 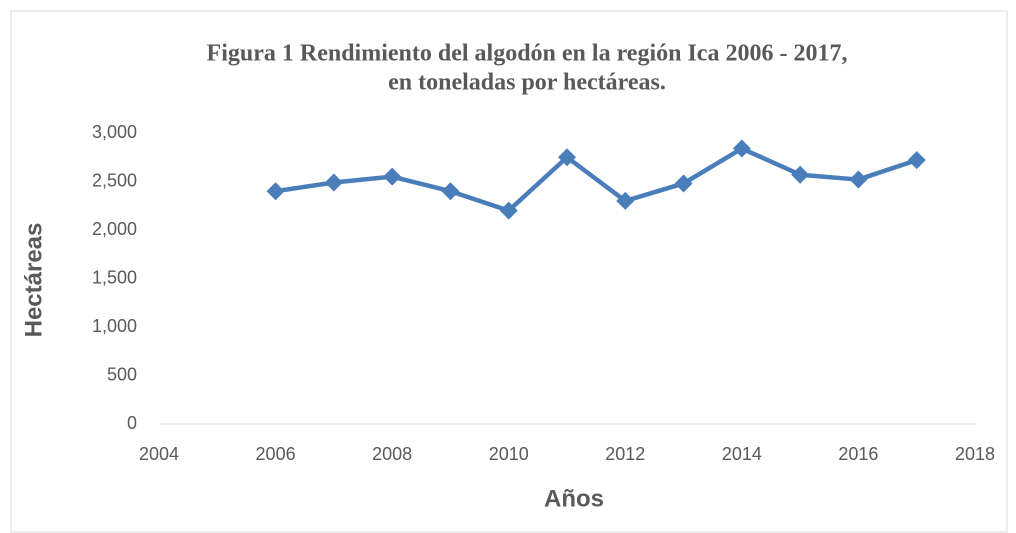 I want to click on y-tick-label: 2,500, so click(x=114, y=180).